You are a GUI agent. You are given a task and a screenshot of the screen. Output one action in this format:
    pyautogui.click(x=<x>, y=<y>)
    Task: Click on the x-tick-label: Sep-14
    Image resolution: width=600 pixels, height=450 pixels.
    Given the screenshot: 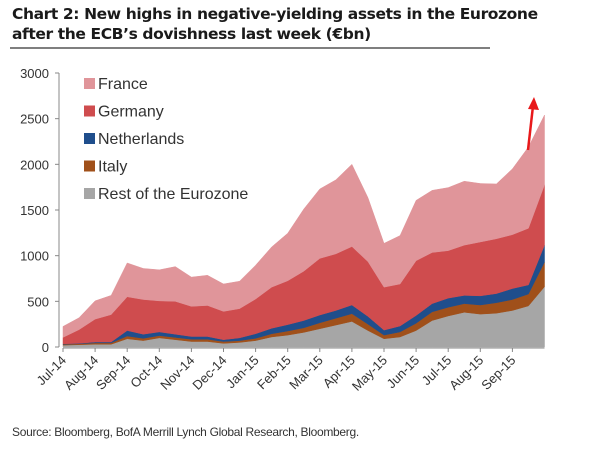 What is the action you would take?
    pyautogui.click(x=113, y=373)
    